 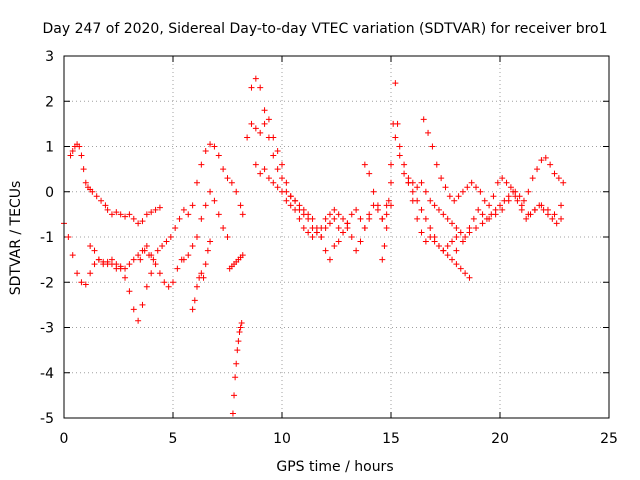 I want to click on y-tick-label: 2, so click(x=49, y=102).